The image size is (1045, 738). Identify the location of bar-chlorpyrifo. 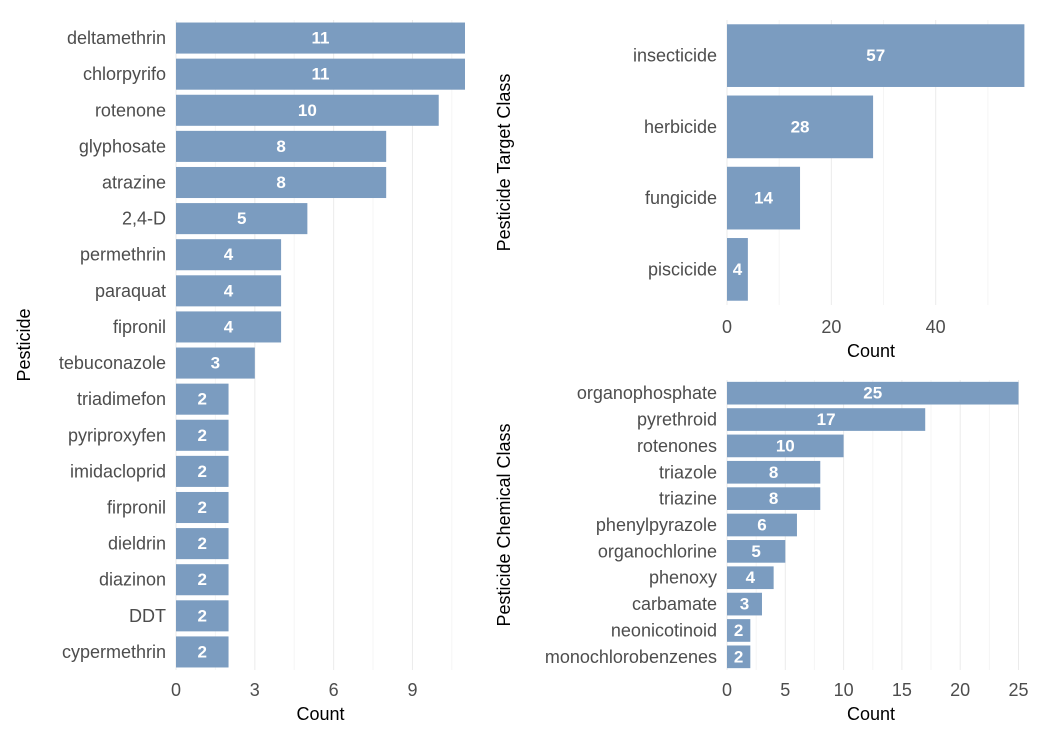
(320, 74).